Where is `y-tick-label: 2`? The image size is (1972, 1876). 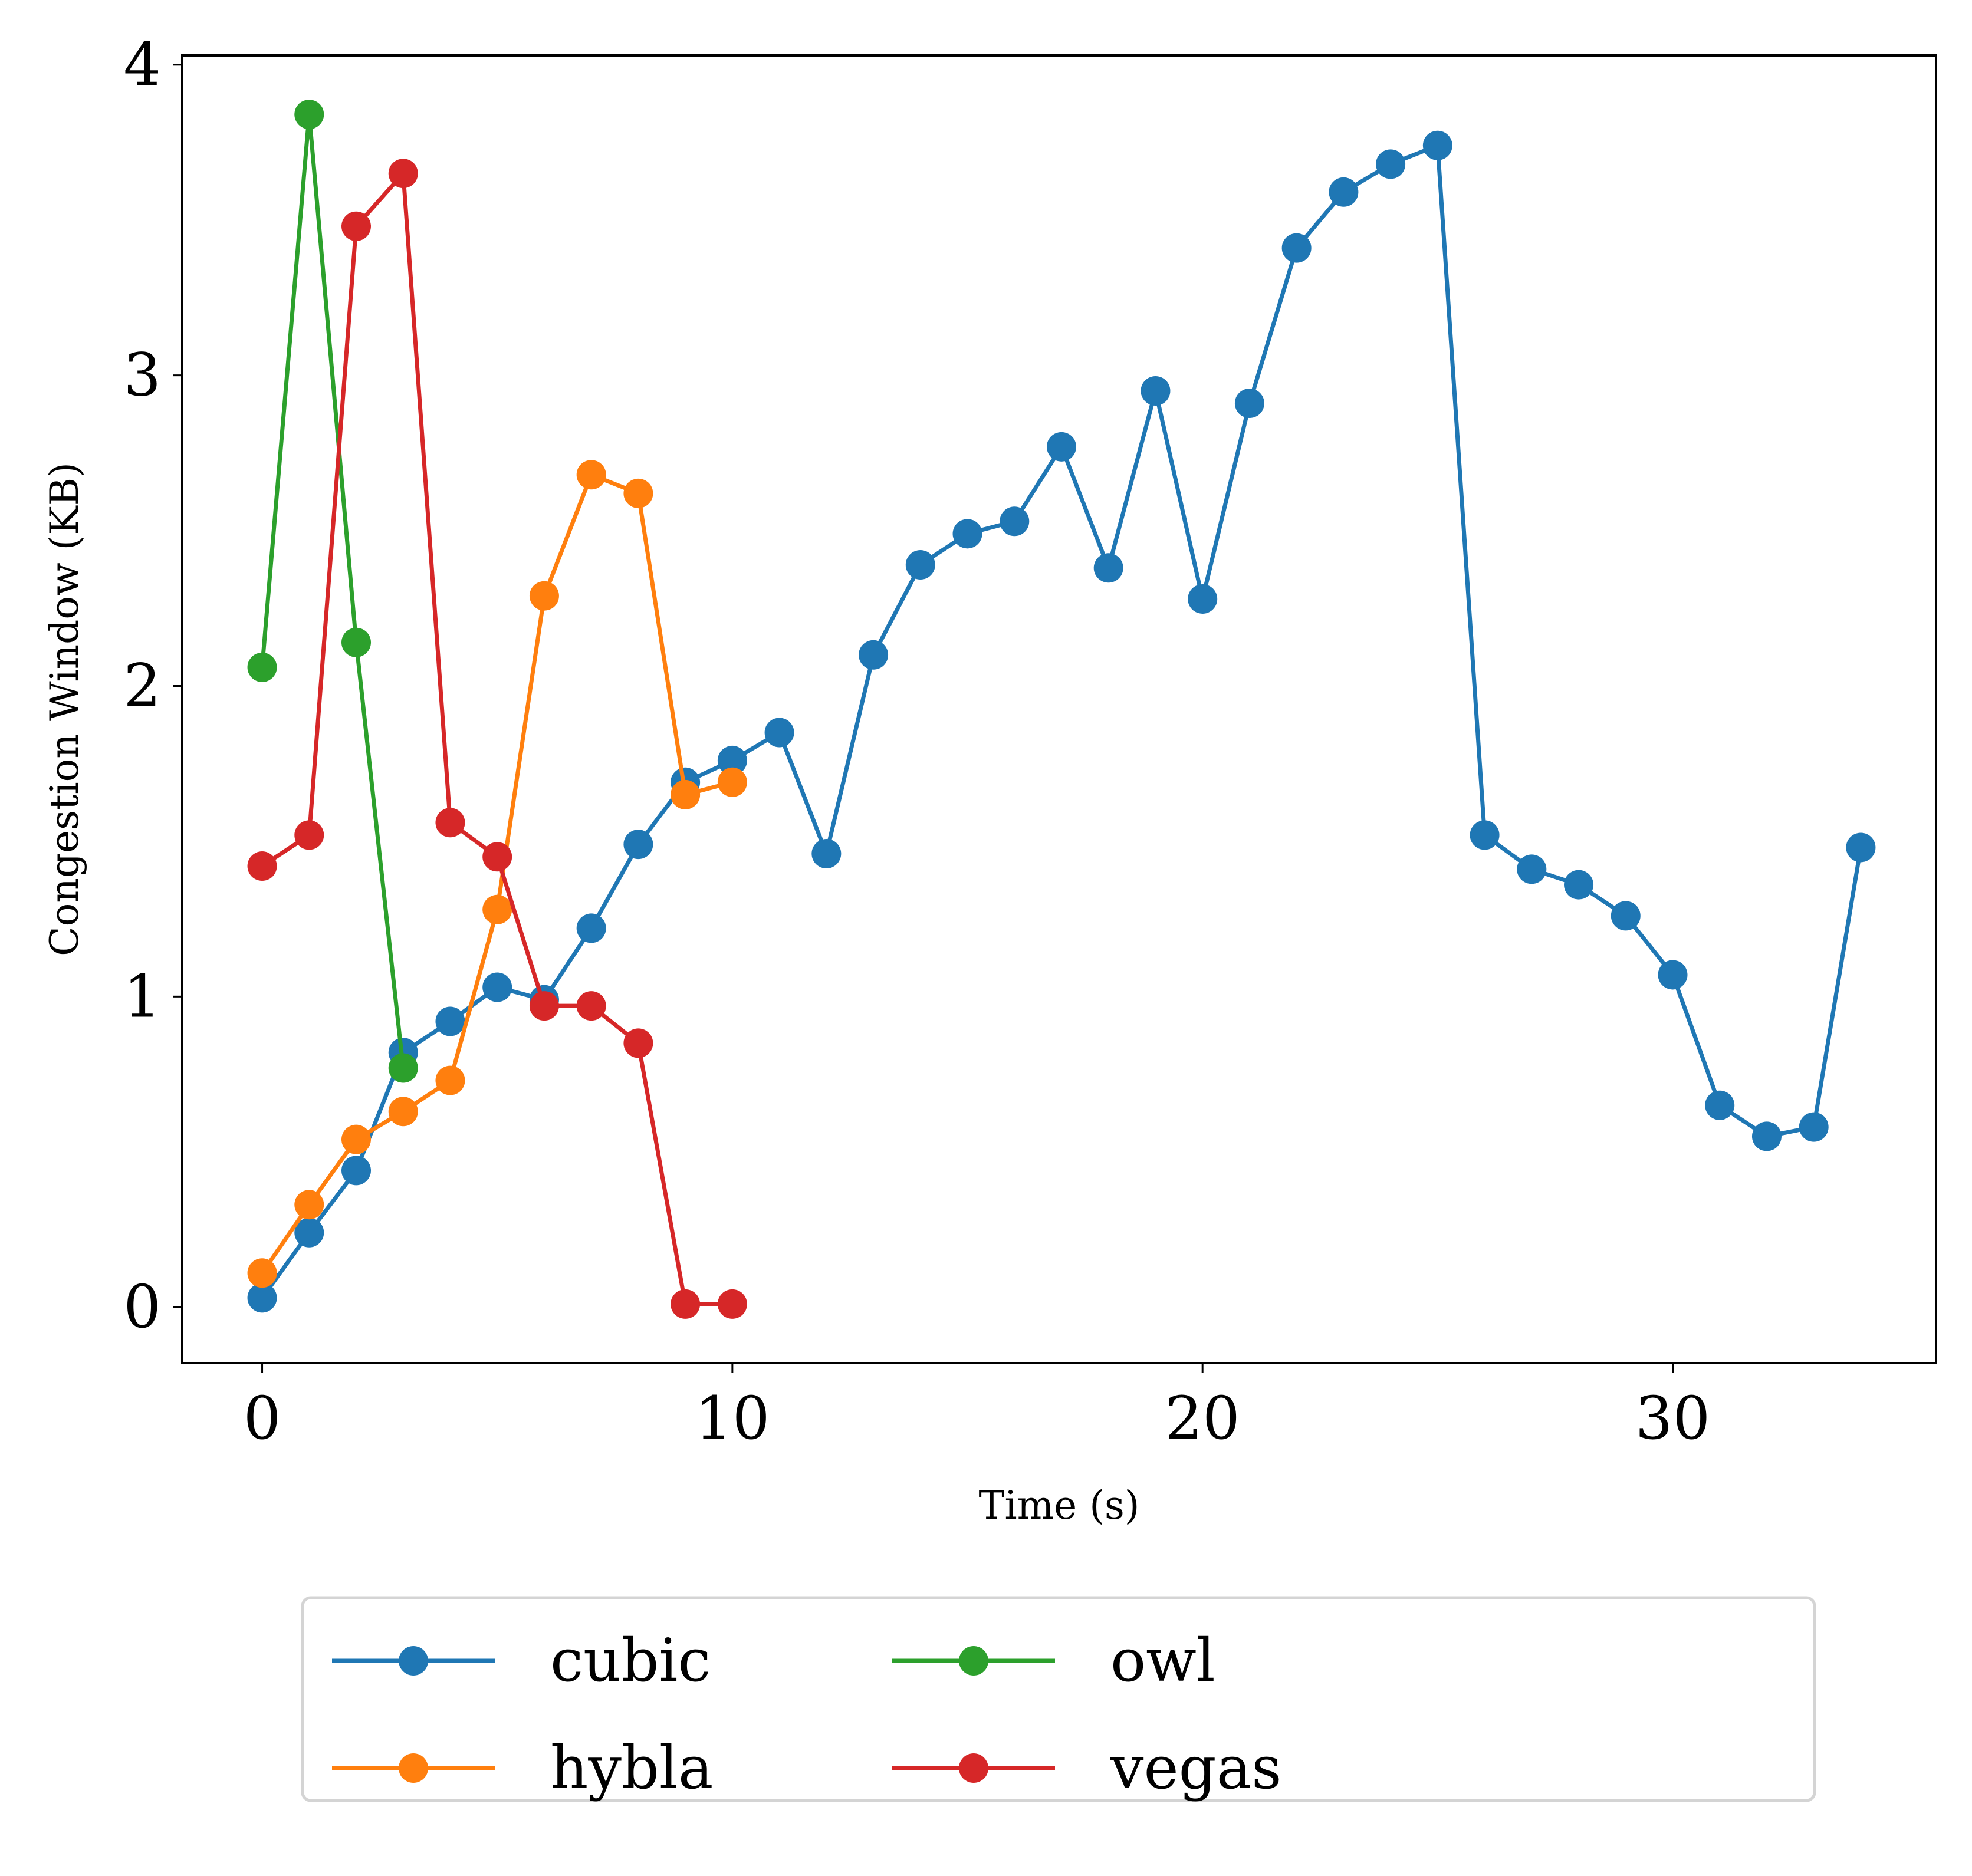
y-tick-label: 2 is located at coordinates (142, 686).